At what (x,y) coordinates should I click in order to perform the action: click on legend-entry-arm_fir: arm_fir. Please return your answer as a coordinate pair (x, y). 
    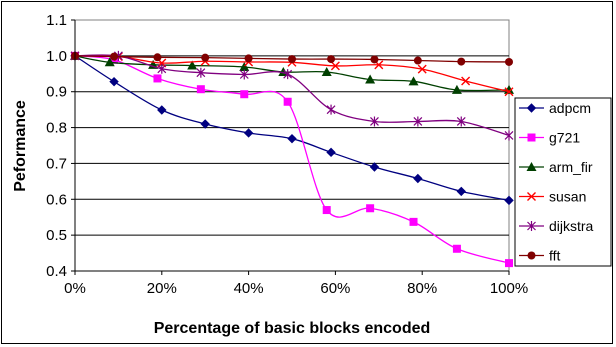
    Looking at the image, I should click on (556, 167).